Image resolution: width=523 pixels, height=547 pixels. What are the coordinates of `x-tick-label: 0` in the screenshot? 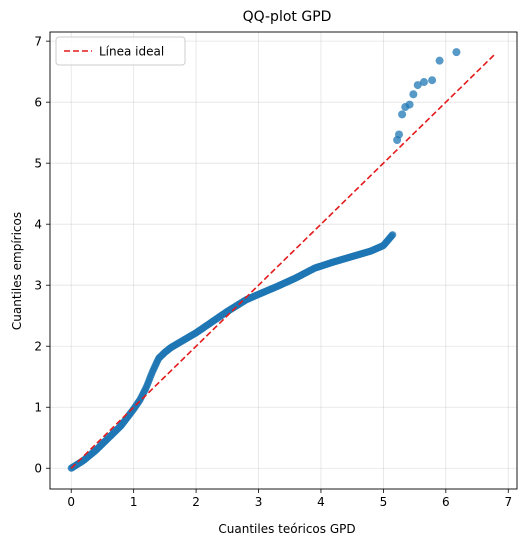 It's located at (71, 502).